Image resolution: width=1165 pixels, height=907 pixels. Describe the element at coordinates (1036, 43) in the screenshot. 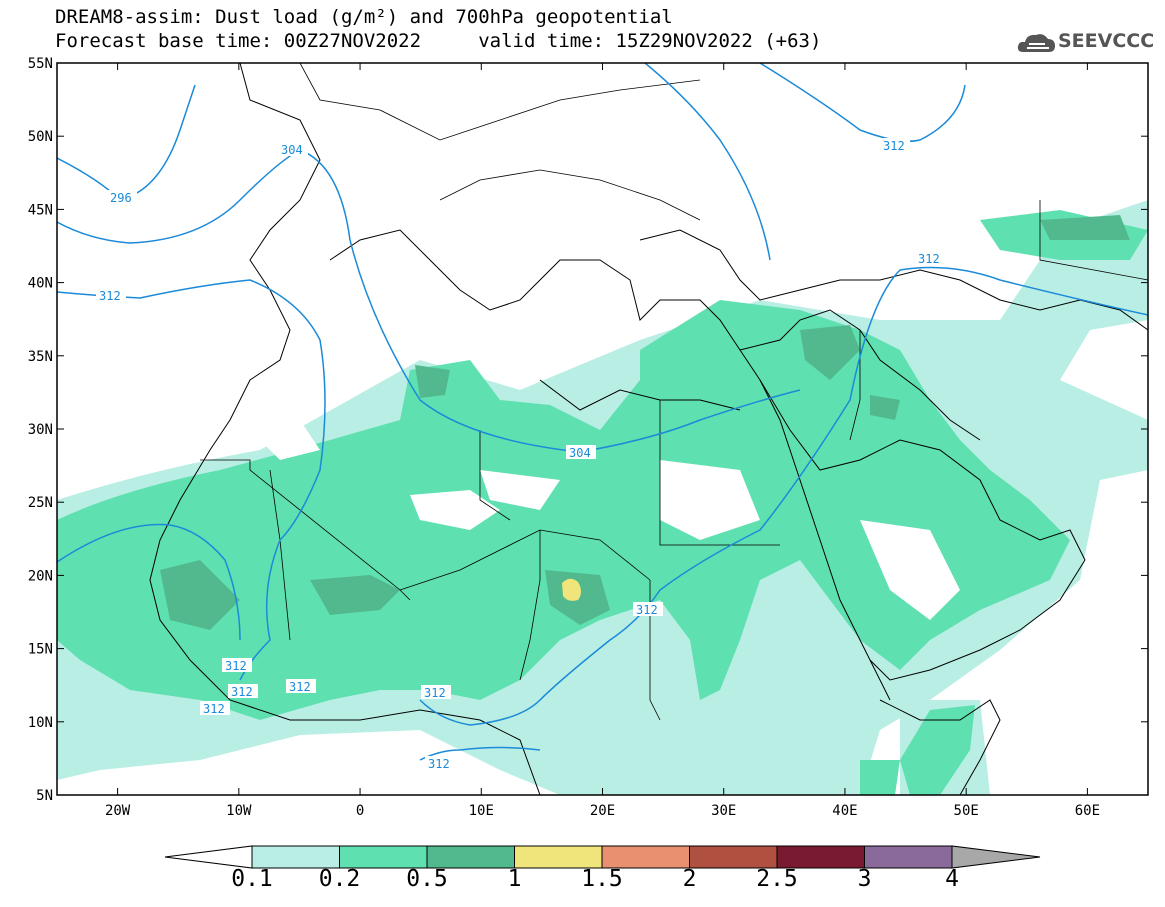

I see `cloud-logo-icon` at that location.